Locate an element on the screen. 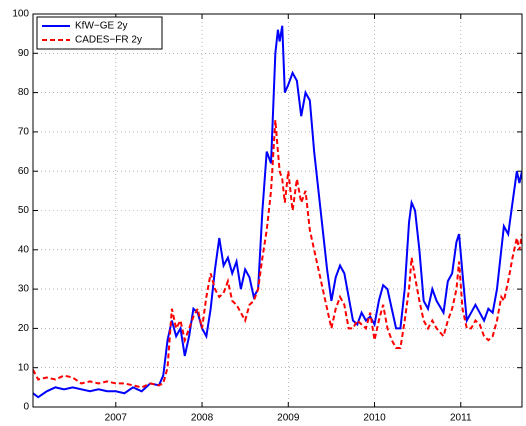 This screenshot has height=426, width=526. x-tick-label: 2010 is located at coordinates (374, 418).